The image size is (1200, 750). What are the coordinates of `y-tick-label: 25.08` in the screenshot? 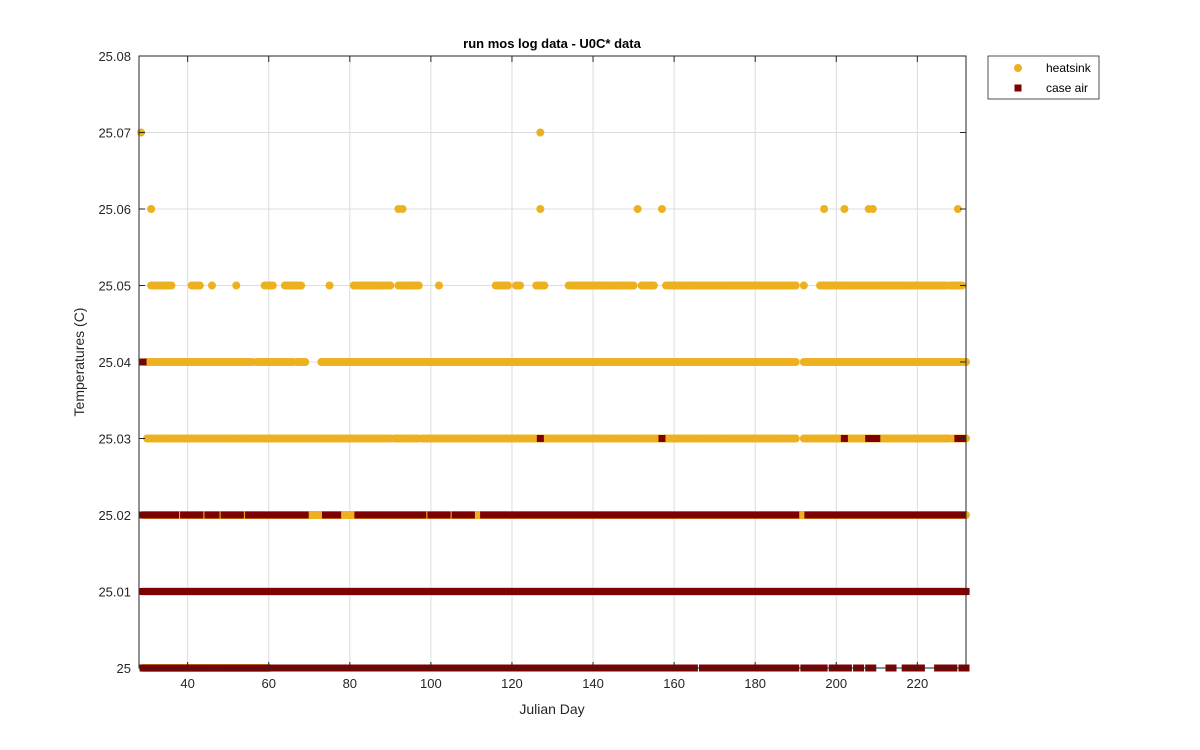 It's located at (114, 56).